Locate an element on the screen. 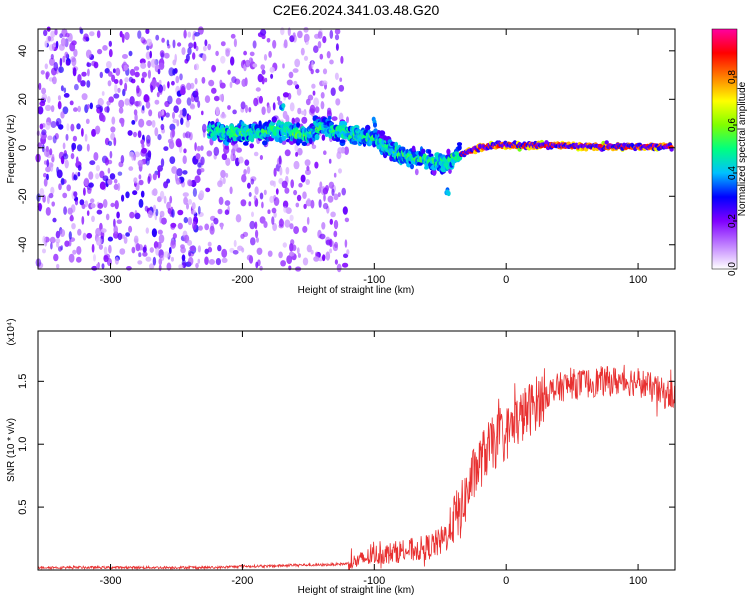 Image resolution: width=750 pixels, height=600 pixels. x-tick-label: 100 is located at coordinates (638, 581).